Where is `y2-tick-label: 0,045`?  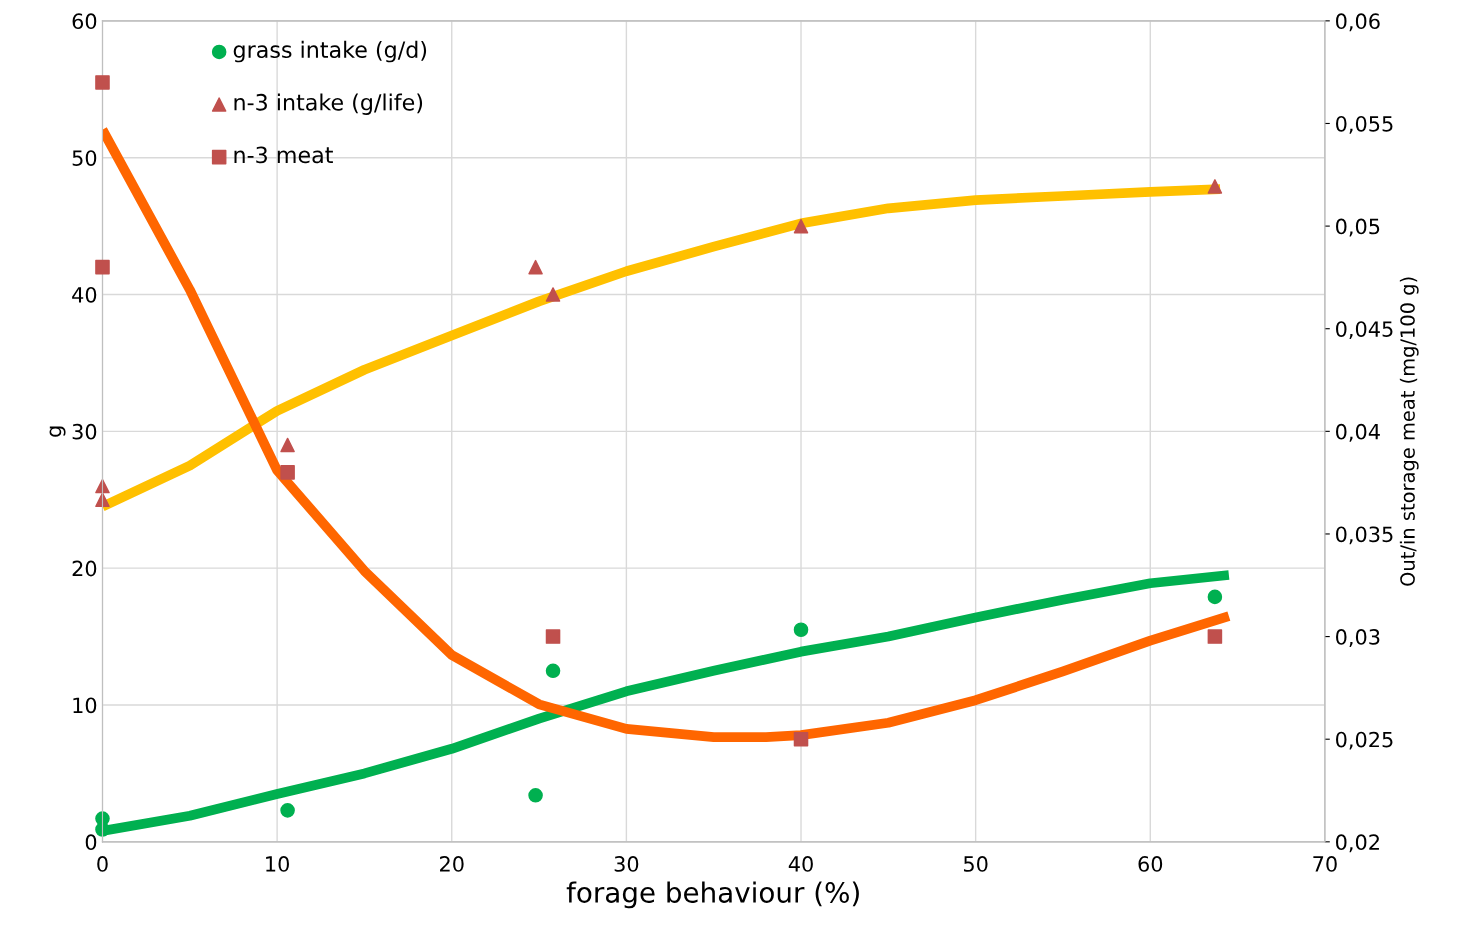 y2-tick-label: 0,045 is located at coordinates (1364, 330).